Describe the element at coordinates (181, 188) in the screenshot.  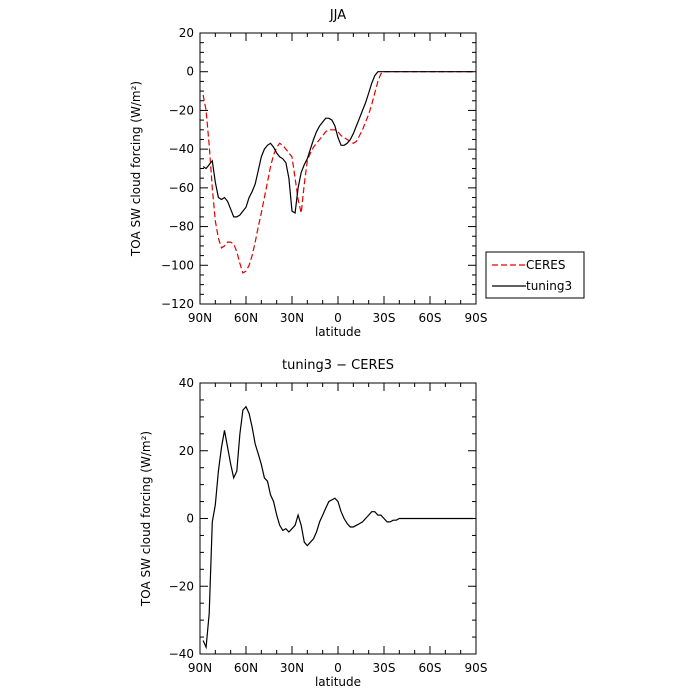
I see `y-tick-label: −60` at that location.